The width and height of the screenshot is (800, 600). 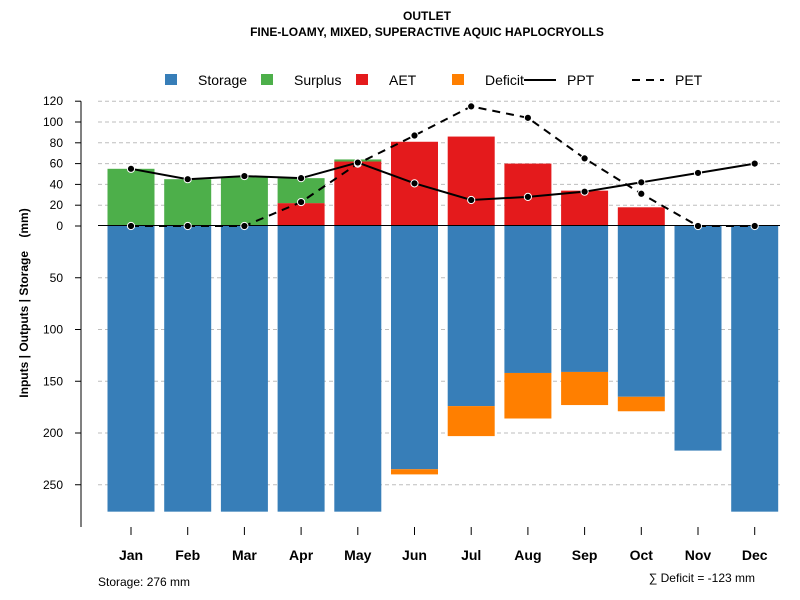 I want to click on pet-point-mar, so click(x=244, y=226).